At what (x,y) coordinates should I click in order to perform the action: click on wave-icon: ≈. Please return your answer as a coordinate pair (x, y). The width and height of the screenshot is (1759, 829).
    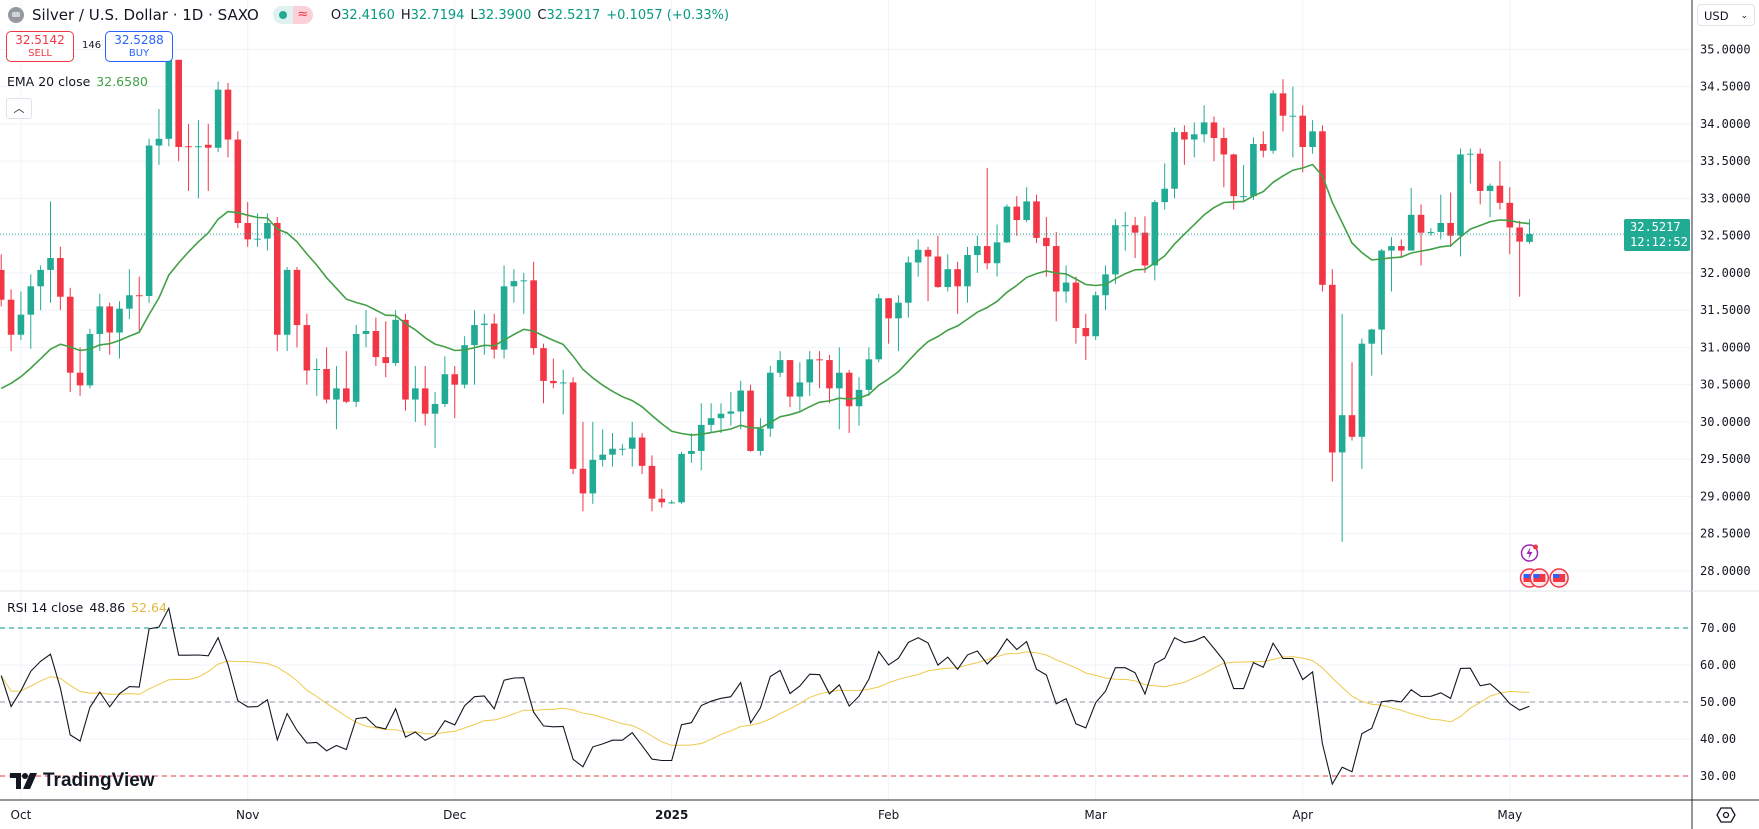
    Looking at the image, I should click on (302, 15).